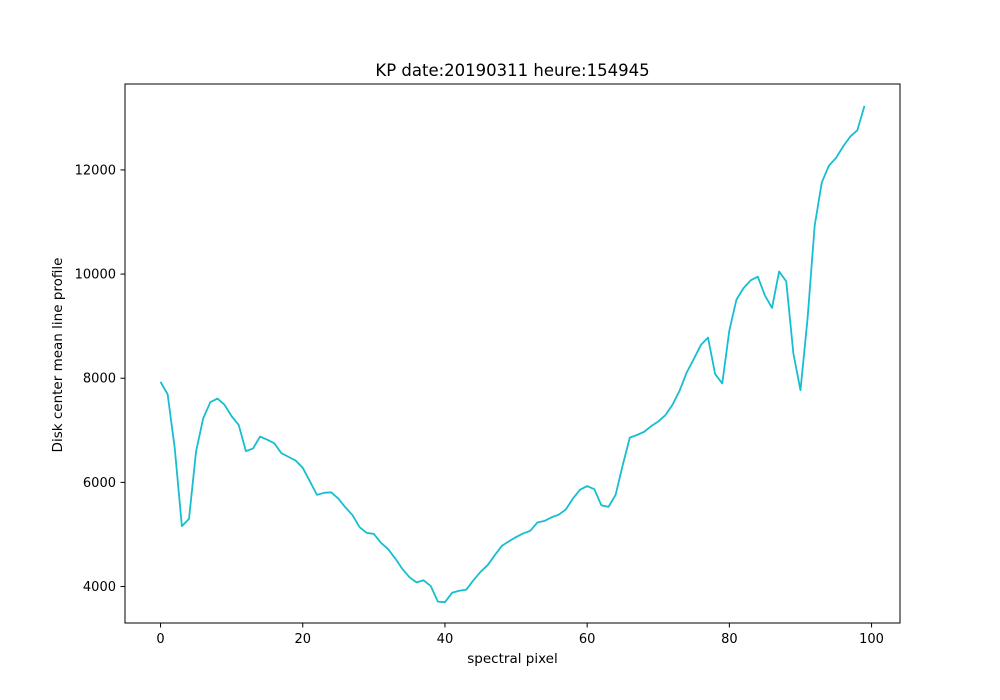 This screenshot has width=1000, height=700. What do you see at coordinates (160, 639) in the screenshot?
I see `x-tick-label: 0` at bounding box center [160, 639].